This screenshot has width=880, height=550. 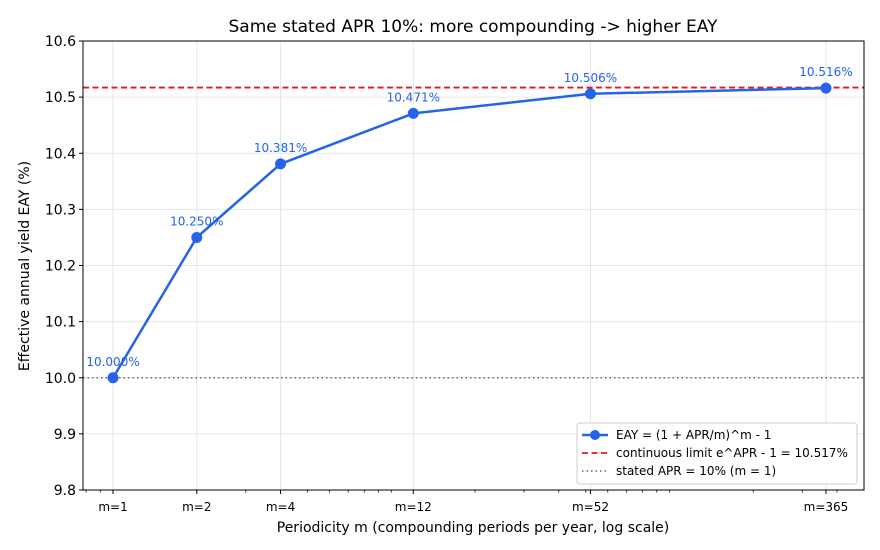 What do you see at coordinates (590, 507) in the screenshot?
I see `x-tick-label: m=52` at bounding box center [590, 507].